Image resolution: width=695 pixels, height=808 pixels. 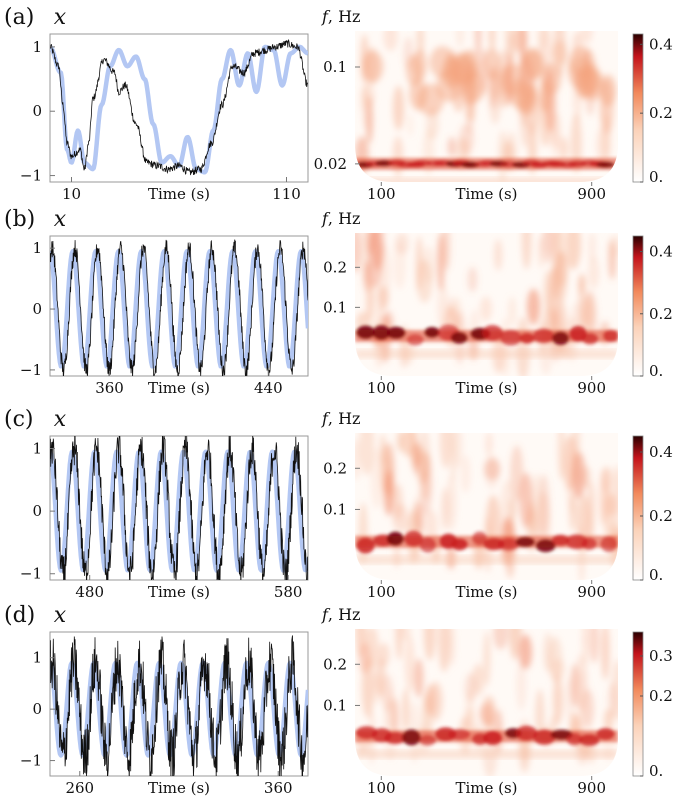 I want to click on x-tick-label: 440, so click(x=268, y=388).